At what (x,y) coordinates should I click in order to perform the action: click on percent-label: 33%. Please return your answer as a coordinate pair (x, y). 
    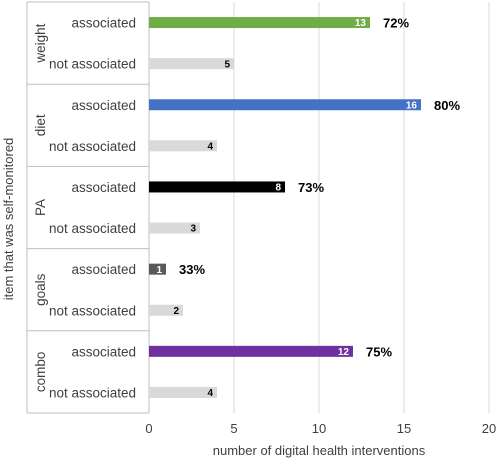
    Looking at the image, I should click on (192, 269).